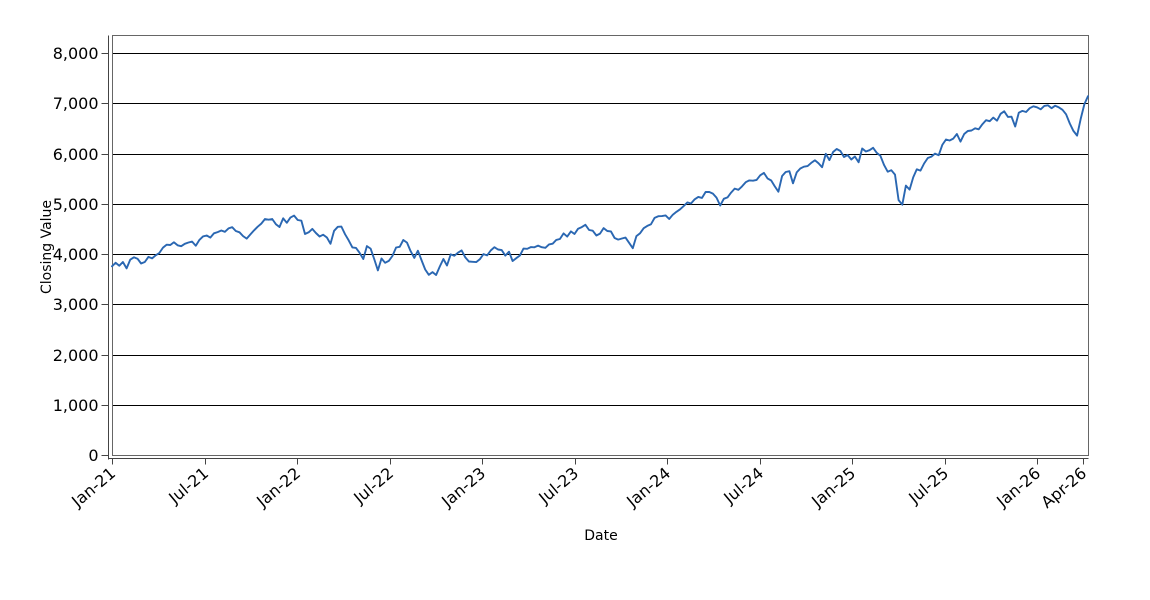 This screenshot has width=1150, height=600. I want to click on y-tick-label: 8,000, so click(76, 53).